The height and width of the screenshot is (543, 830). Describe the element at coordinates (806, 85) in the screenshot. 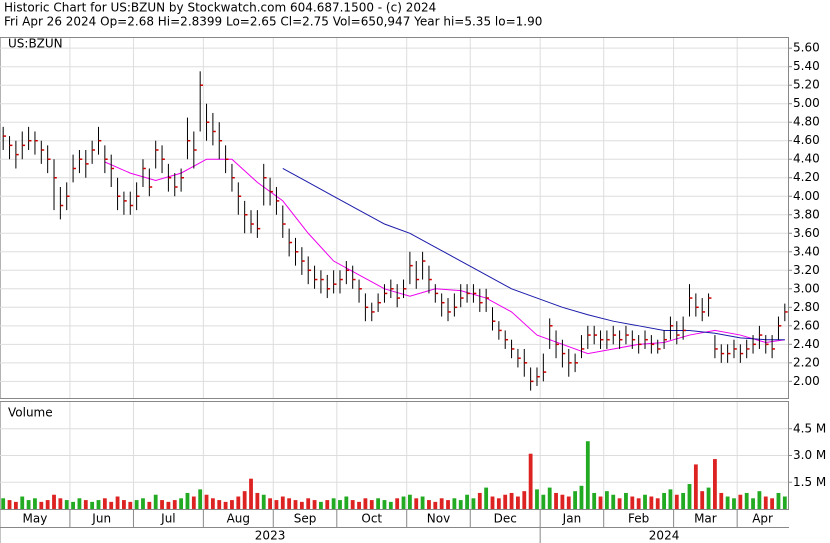

I see `y-tick-label: 5.20` at that location.